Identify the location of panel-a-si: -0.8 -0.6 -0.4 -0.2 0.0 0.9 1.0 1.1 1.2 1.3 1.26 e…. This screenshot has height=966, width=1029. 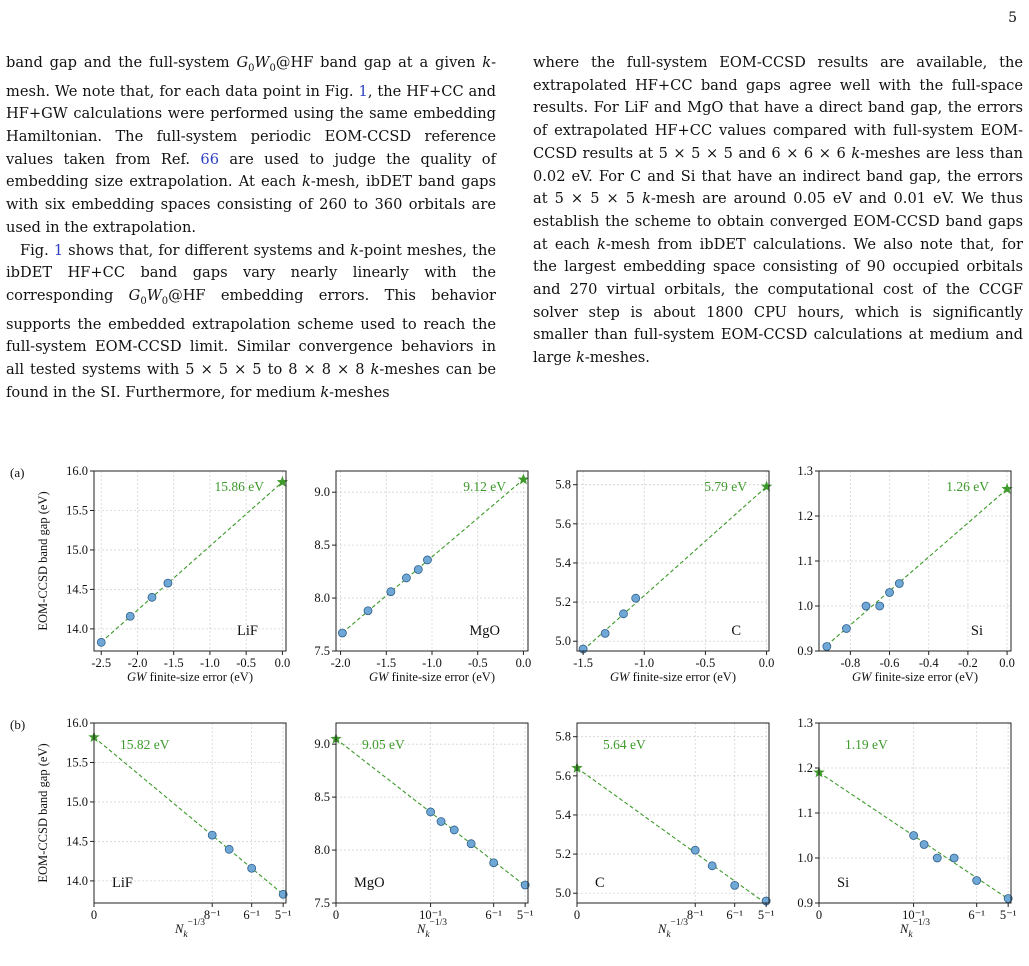
(906, 574).